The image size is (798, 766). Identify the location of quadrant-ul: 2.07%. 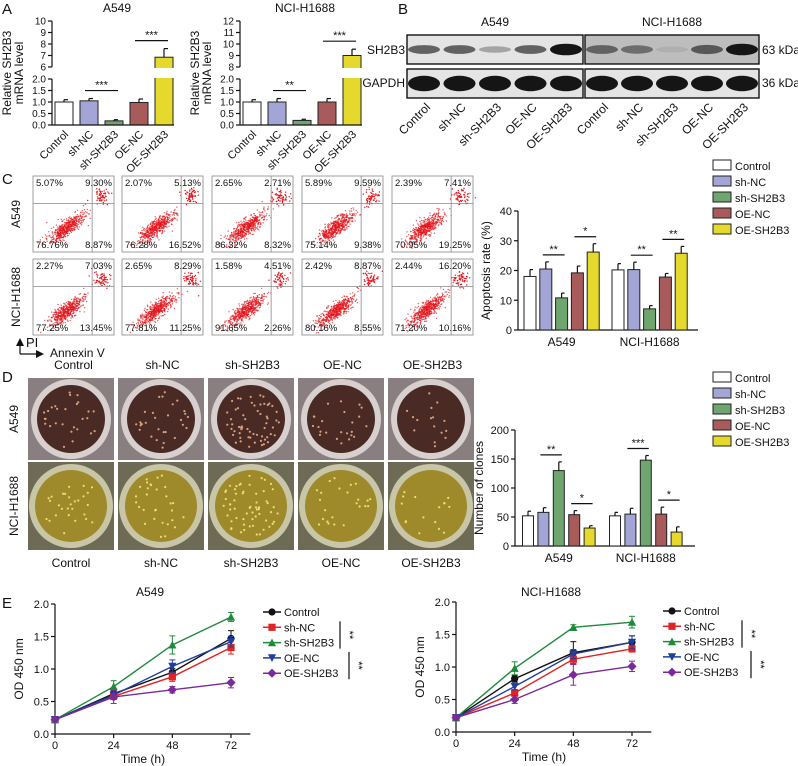
(138, 183).